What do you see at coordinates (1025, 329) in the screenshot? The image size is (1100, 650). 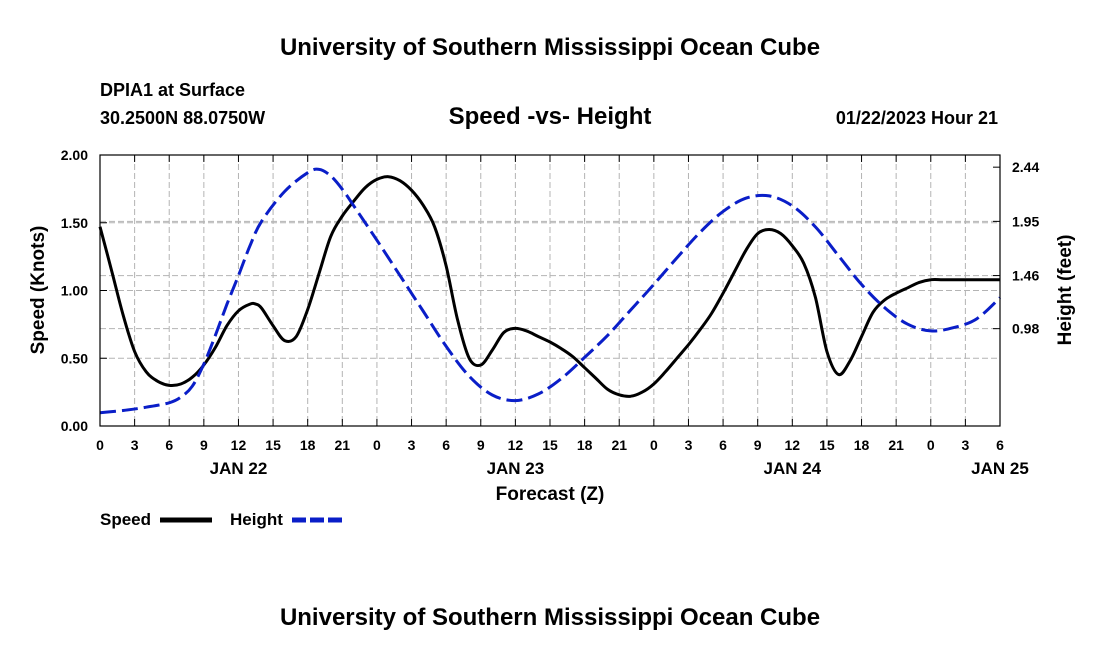 I see `y2-tick-label: 0.98` at bounding box center [1025, 329].